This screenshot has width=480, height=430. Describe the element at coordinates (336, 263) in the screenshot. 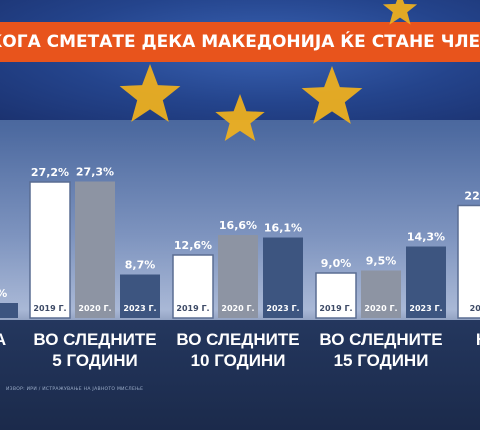

I see `data-label: 9,0%` at that location.